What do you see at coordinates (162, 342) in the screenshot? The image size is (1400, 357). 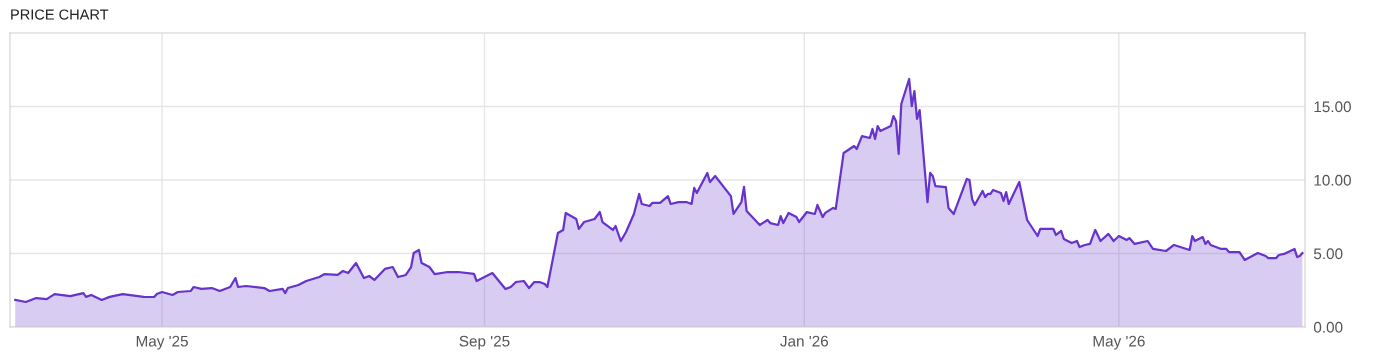 I see `x-tick-label: May '25` at bounding box center [162, 342].